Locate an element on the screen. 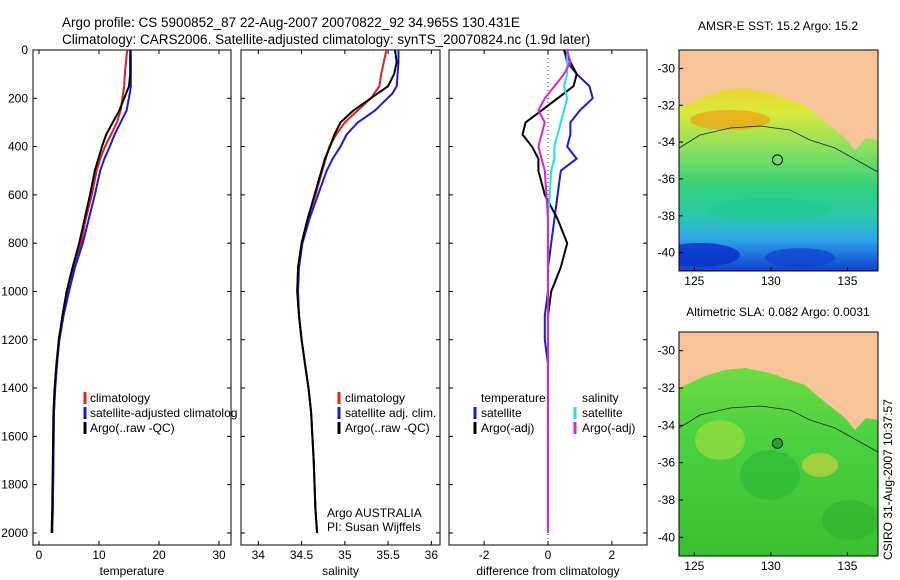  y-tick-label: 1000 is located at coordinates (14, 291).